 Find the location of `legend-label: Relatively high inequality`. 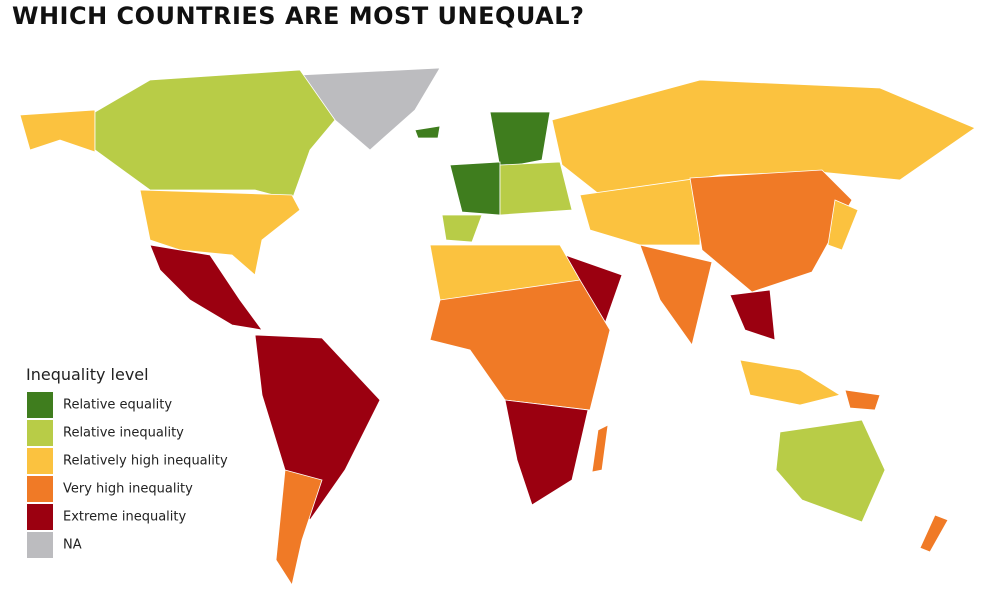

legend-label: Relatively high inequality is located at coordinates (145, 461).